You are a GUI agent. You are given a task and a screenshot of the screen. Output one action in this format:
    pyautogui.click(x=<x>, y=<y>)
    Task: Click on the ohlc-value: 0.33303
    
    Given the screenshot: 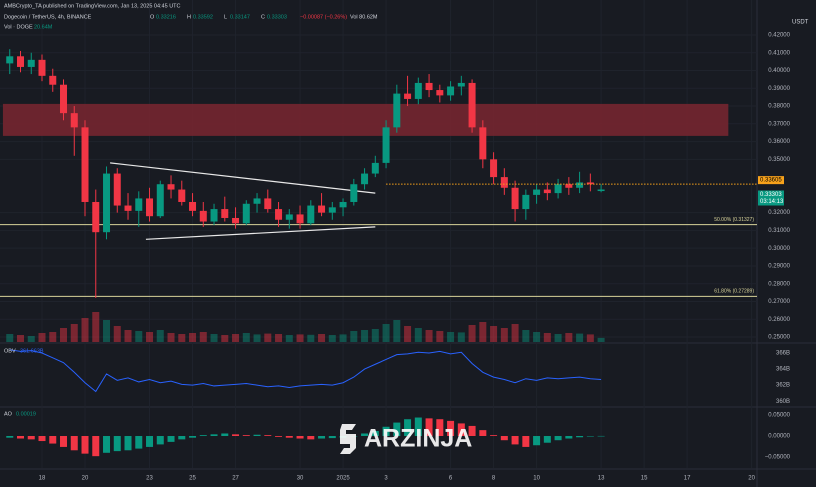 What is the action you would take?
    pyautogui.click(x=277, y=17)
    